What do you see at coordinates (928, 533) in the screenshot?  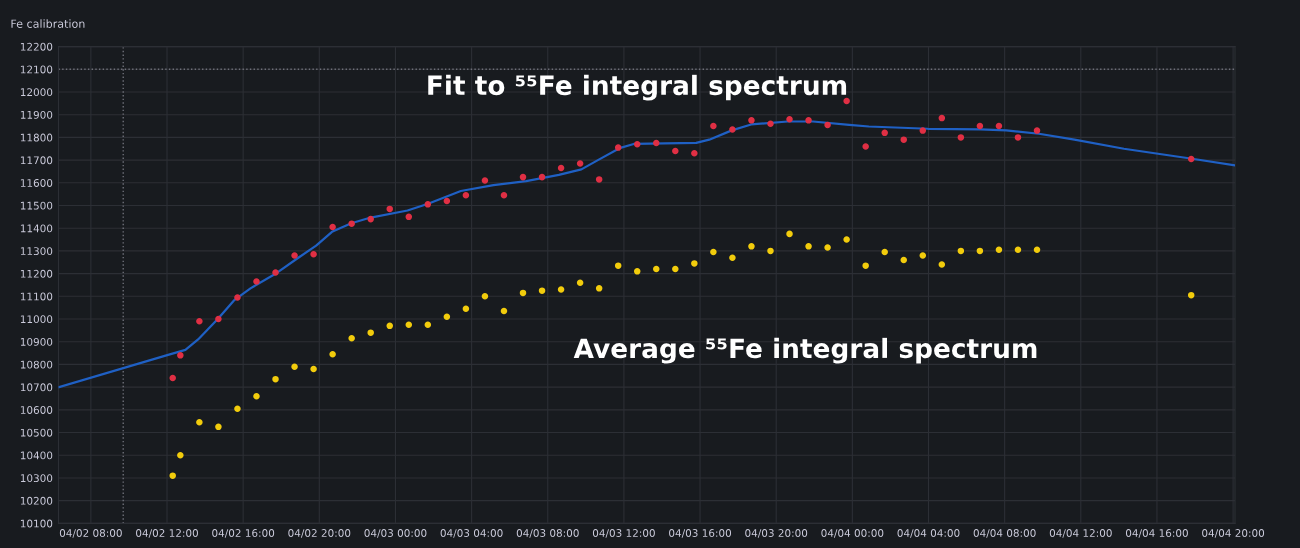 I see `x-tick-label: 04/04 04:00` at bounding box center [928, 533].